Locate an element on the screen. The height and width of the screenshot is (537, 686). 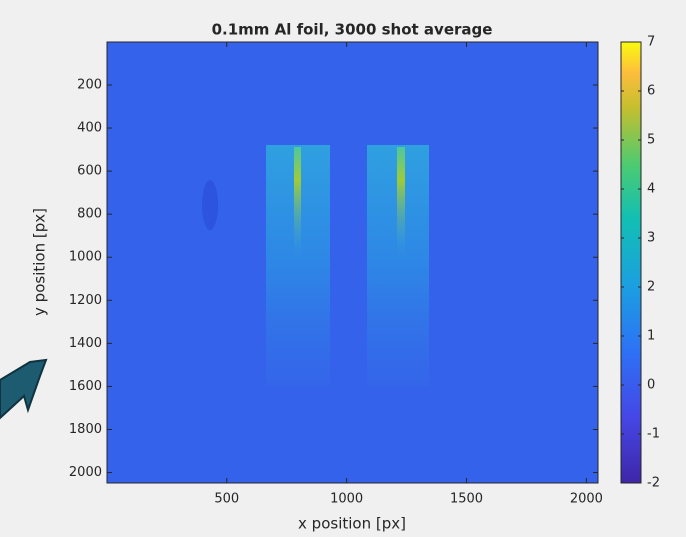
y-tick-label: 1800 is located at coordinates (85, 429).